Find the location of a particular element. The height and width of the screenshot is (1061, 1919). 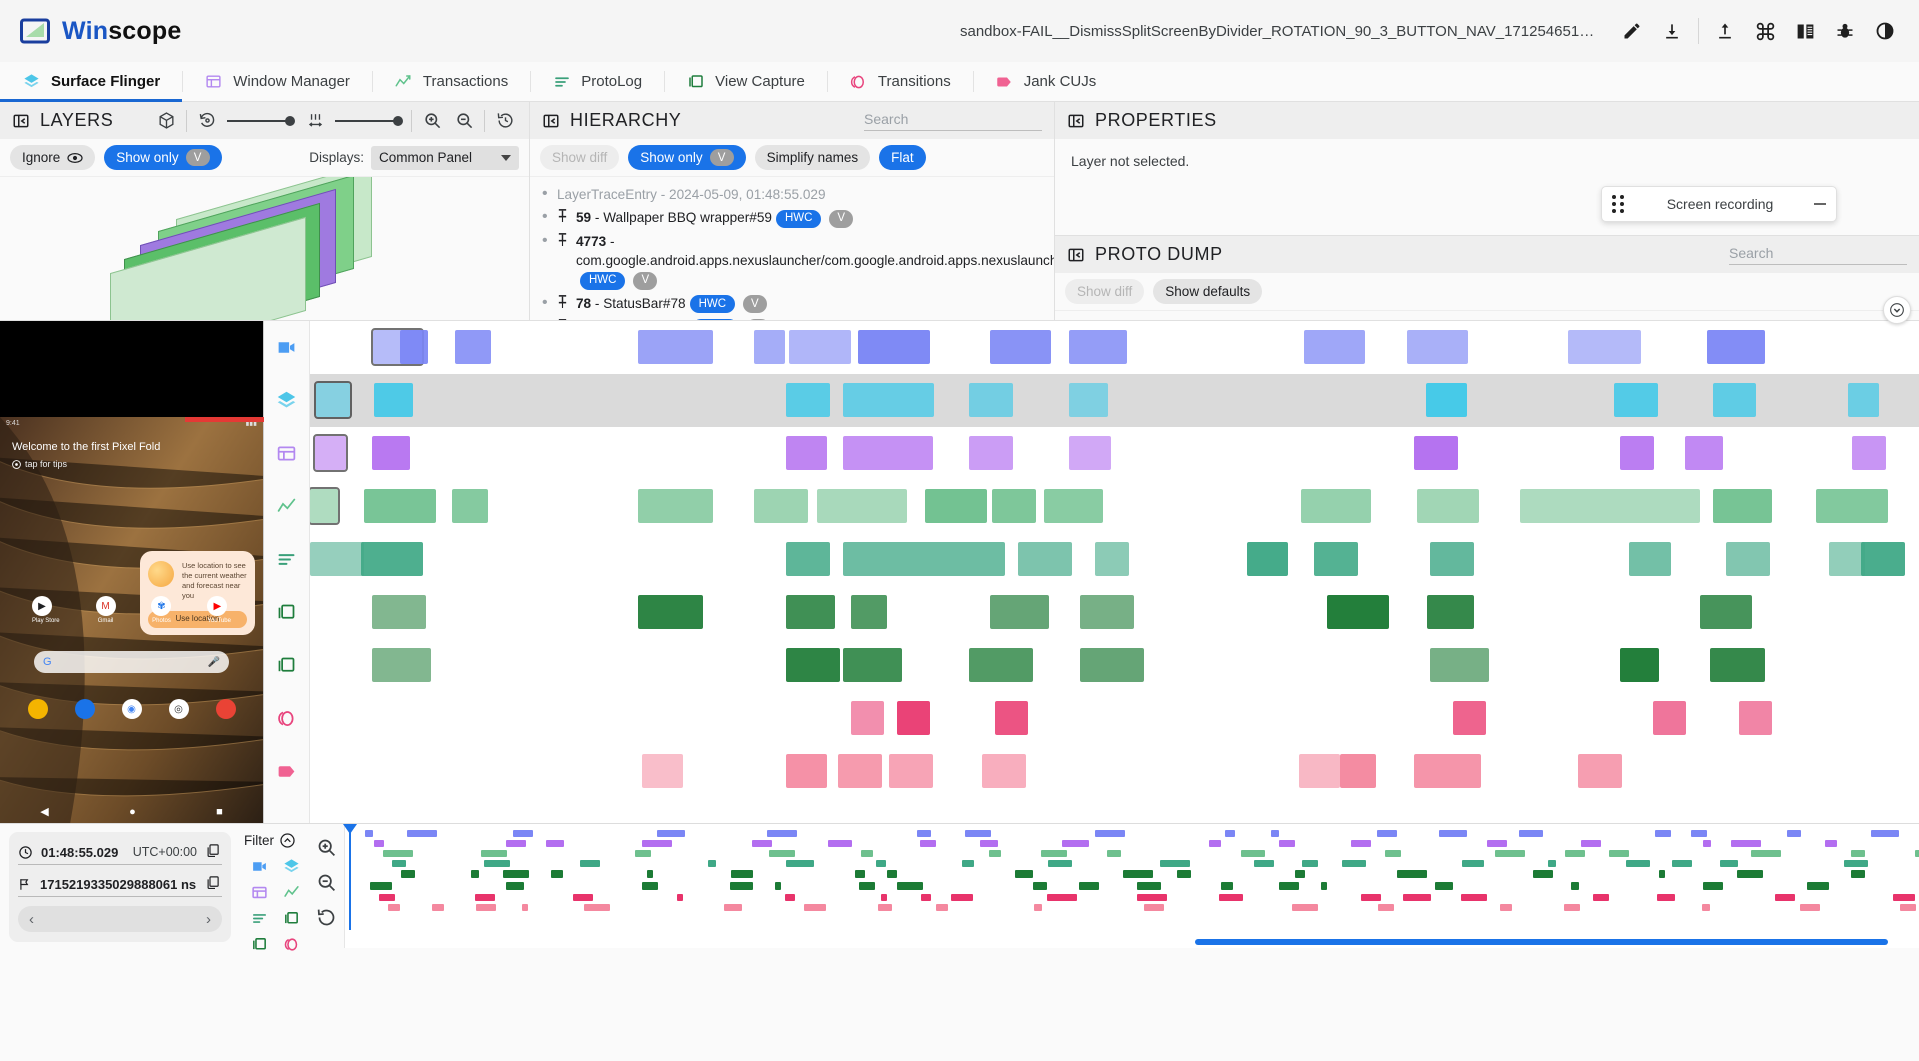

tab-protolog: ProtoLog is located at coordinates (597, 81).